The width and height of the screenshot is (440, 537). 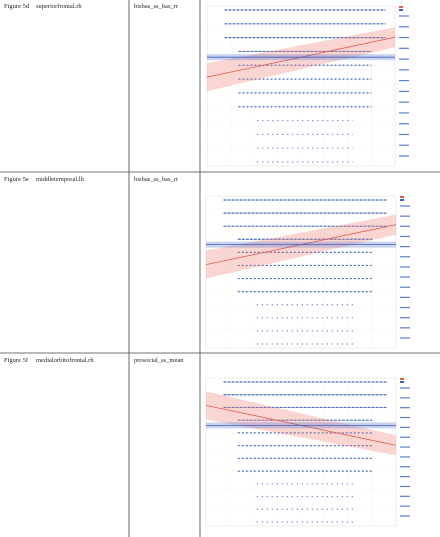 I want to click on variable-name: prosocial_ss_mean, so click(x=159, y=360).